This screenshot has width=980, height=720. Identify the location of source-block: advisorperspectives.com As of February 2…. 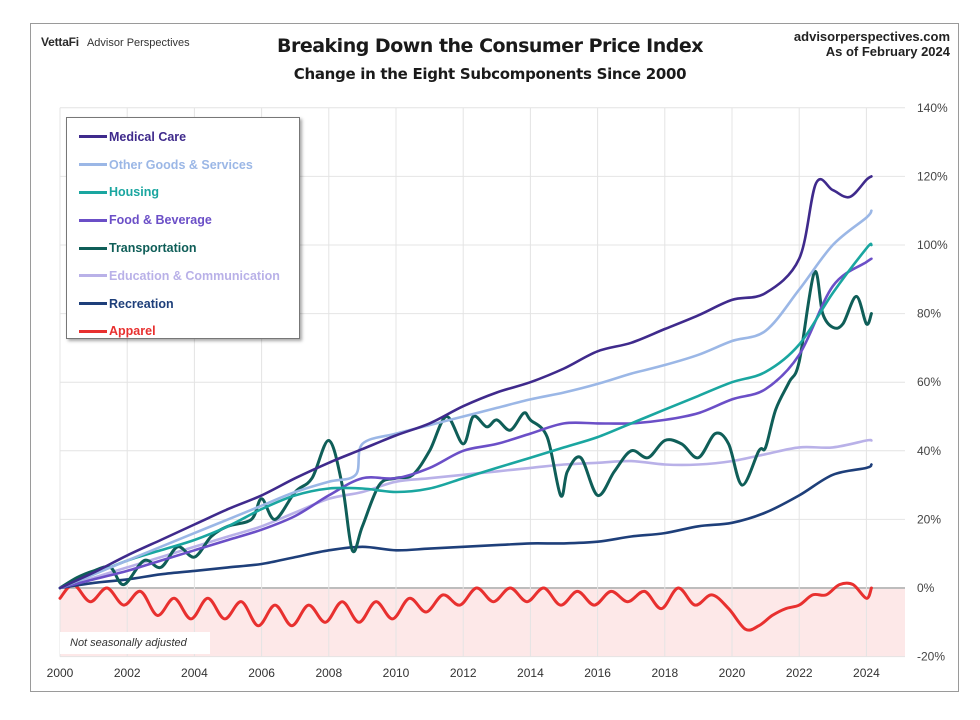
(872, 44).